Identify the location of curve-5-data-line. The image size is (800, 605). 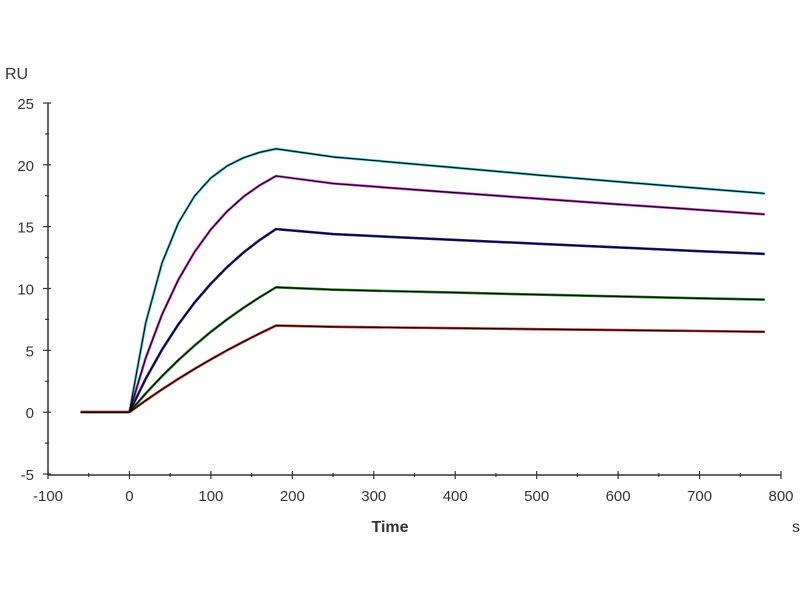
(422, 369).